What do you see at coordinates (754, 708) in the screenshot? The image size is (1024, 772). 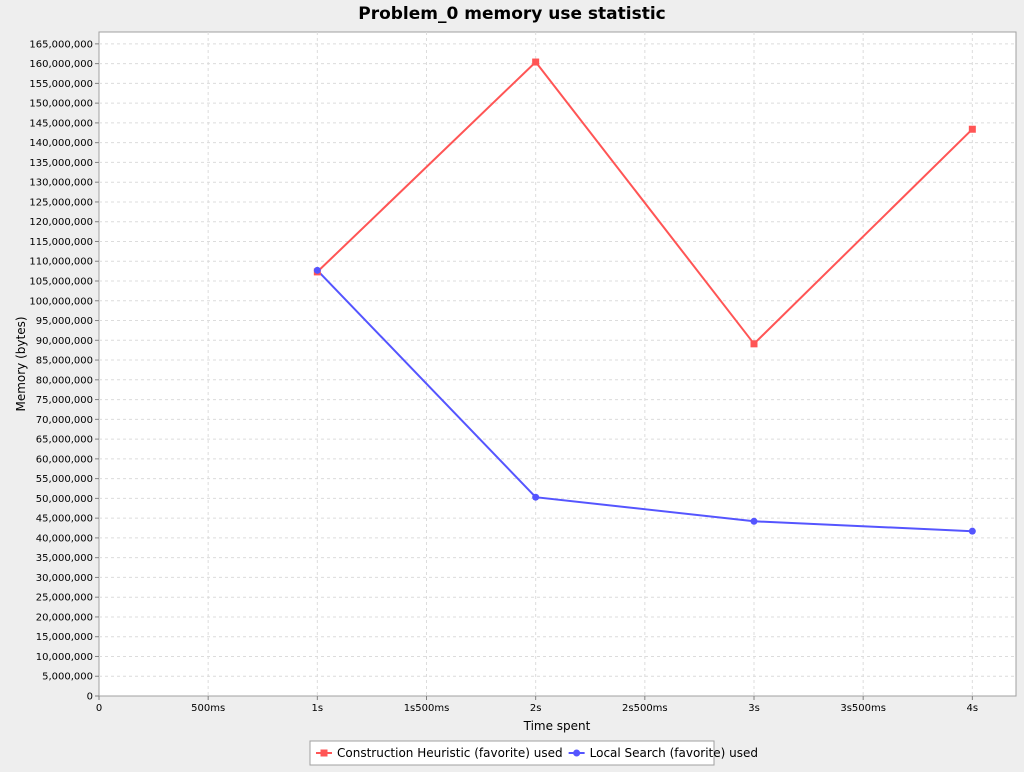 I see `x-tick-label: 3s` at bounding box center [754, 708].